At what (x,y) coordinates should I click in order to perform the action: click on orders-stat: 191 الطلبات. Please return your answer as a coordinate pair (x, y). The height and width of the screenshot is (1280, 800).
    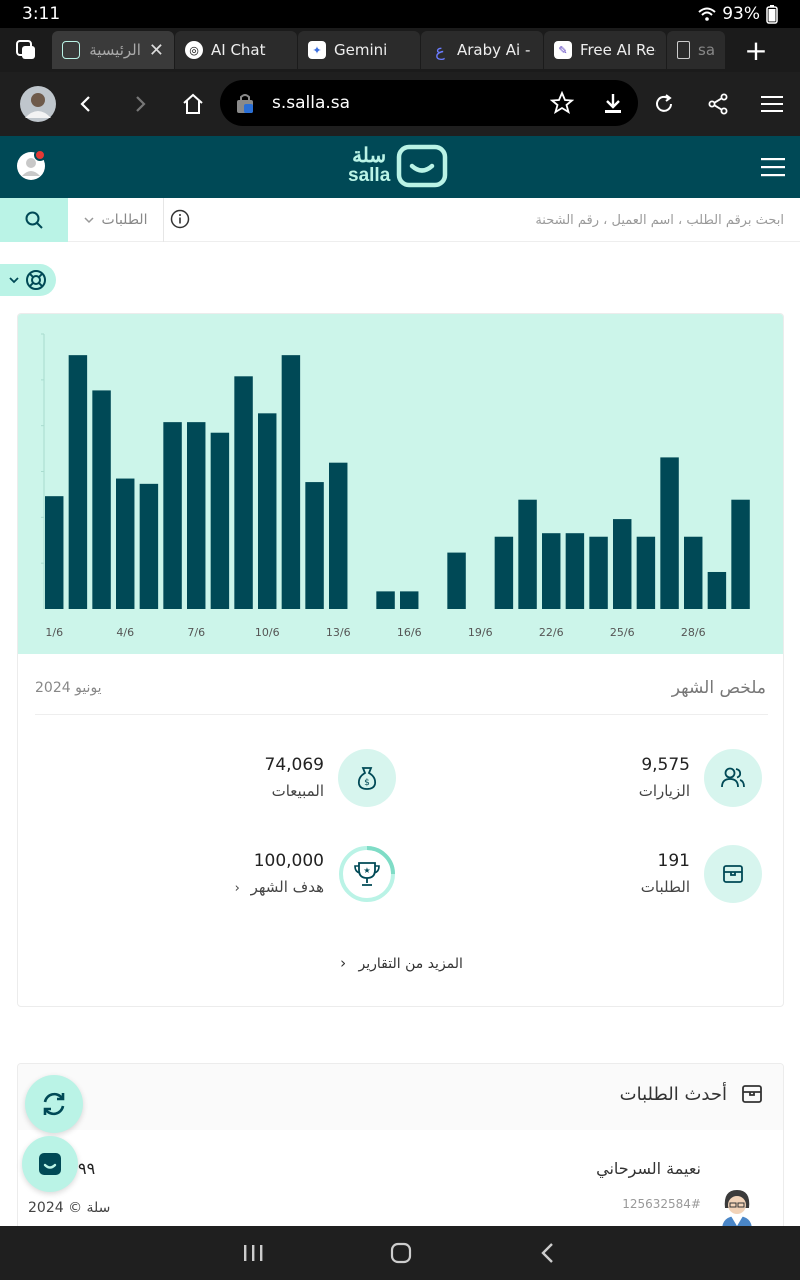
    Looking at the image, I should click on (632, 875).